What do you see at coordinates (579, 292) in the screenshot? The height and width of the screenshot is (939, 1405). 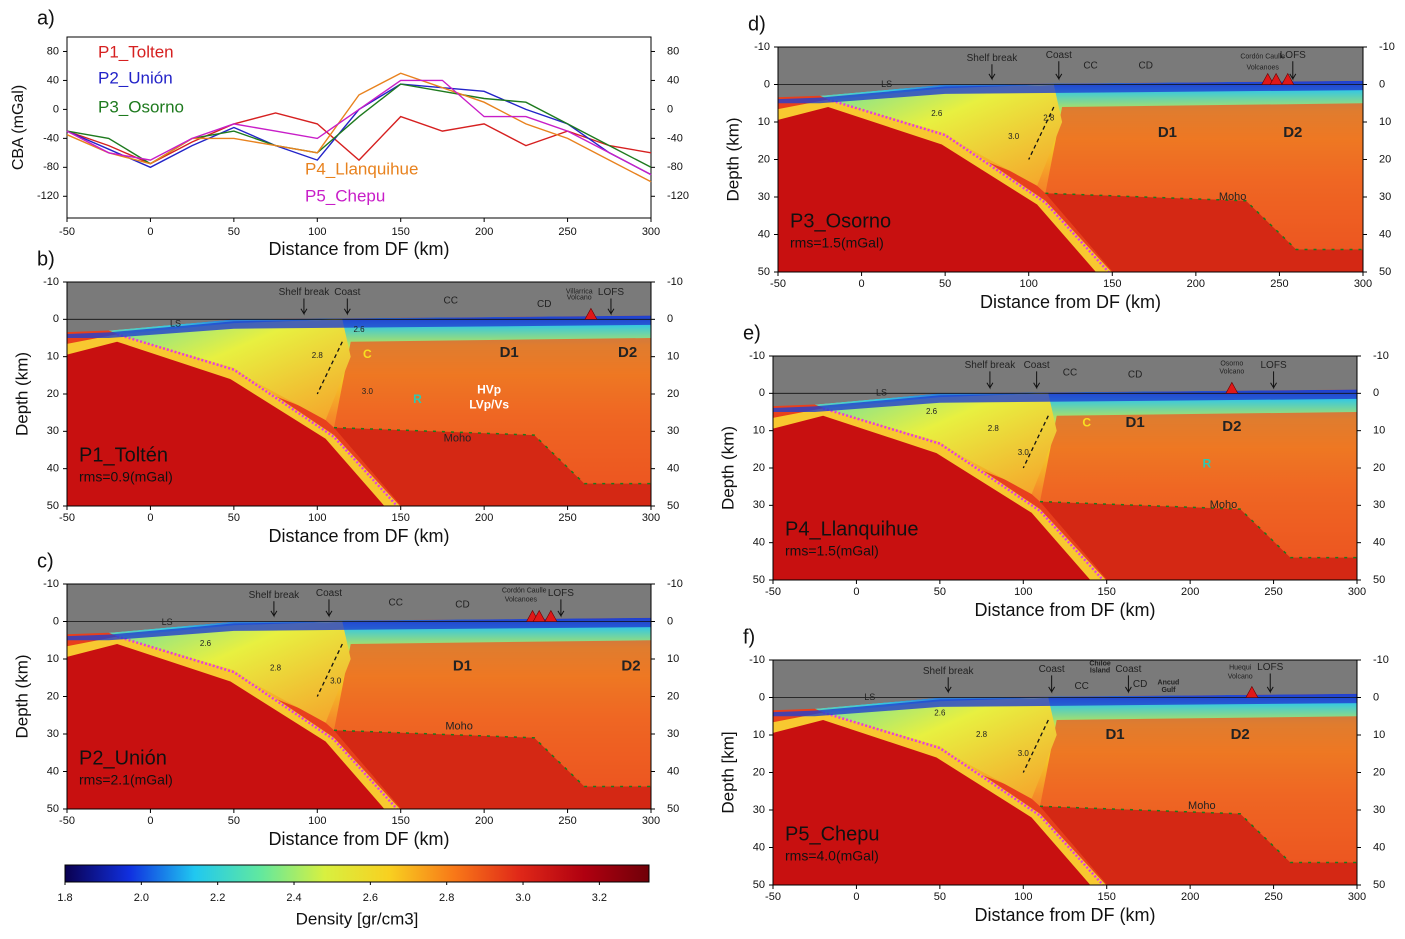 I see `annotation: Villarrica` at bounding box center [579, 292].